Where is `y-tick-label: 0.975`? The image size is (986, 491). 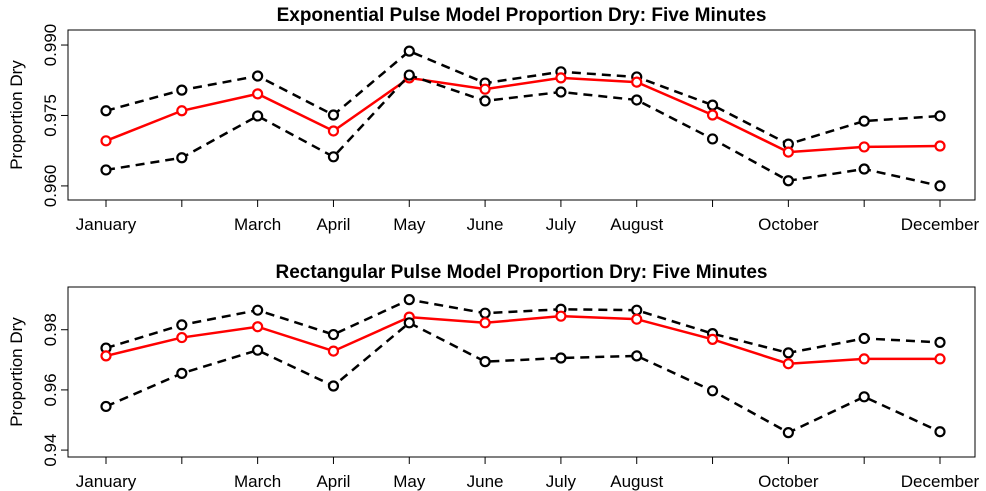
y-tick-label: 0.975 is located at coordinates (50, 115).